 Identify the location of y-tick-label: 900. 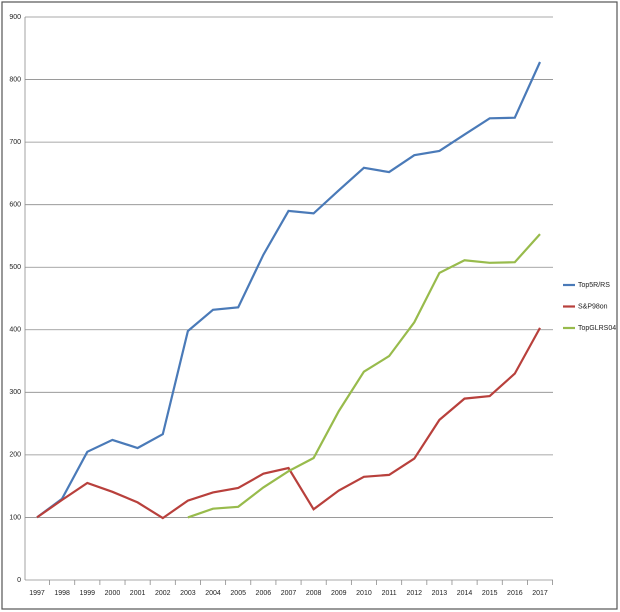
(15, 17).